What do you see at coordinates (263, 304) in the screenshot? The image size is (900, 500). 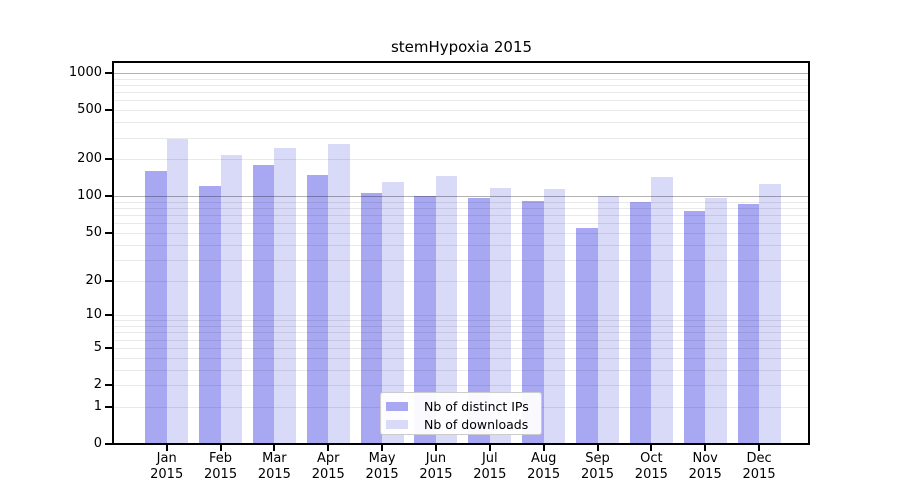 I see `bar-mar-distinct-ips` at bounding box center [263, 304].